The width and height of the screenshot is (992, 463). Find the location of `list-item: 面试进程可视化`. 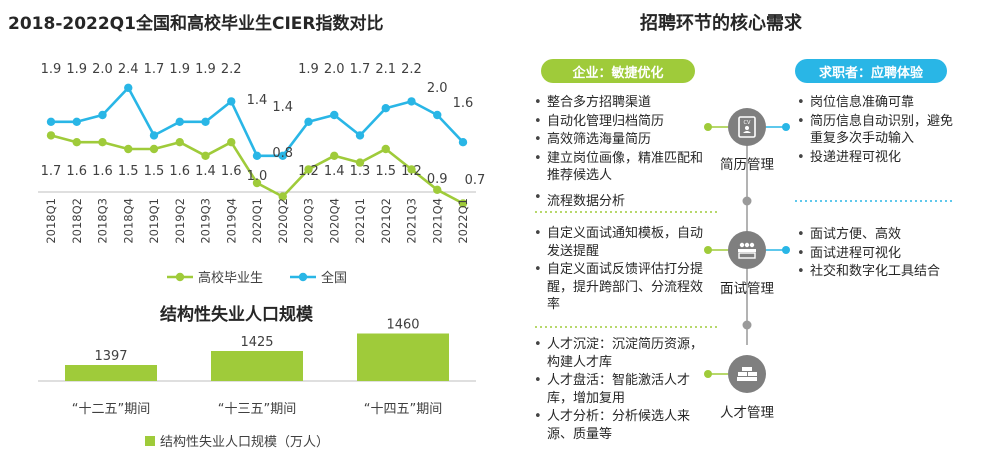

list-item: 面试进程可视化 is located at coordinates (875, 254).